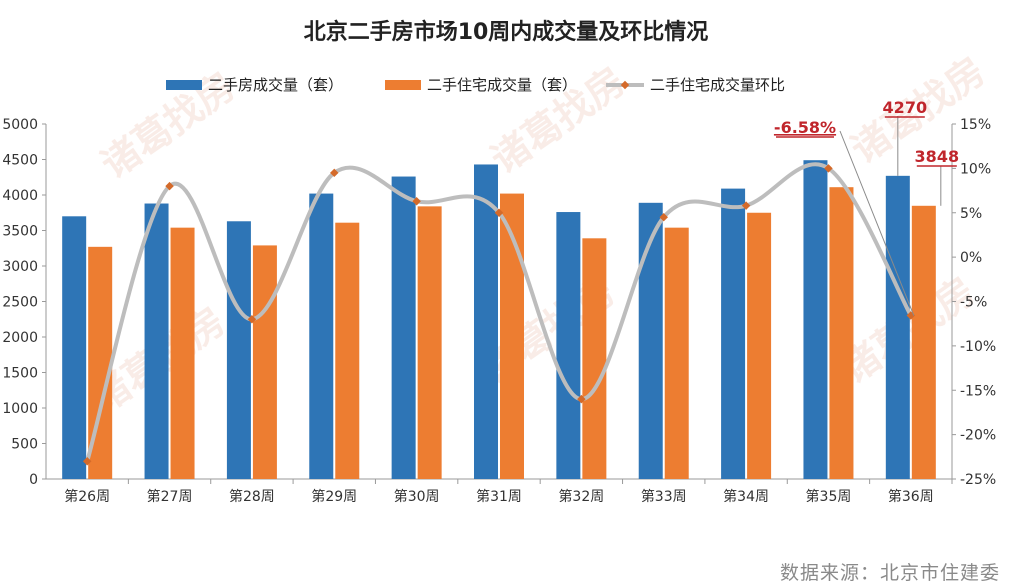 The width and height of the screenshot is (1012, 585). What do you see at coordinates (20, 303) in the screenshot?
I see `left-tick-label: 2500` at bounding box center [20, 303].